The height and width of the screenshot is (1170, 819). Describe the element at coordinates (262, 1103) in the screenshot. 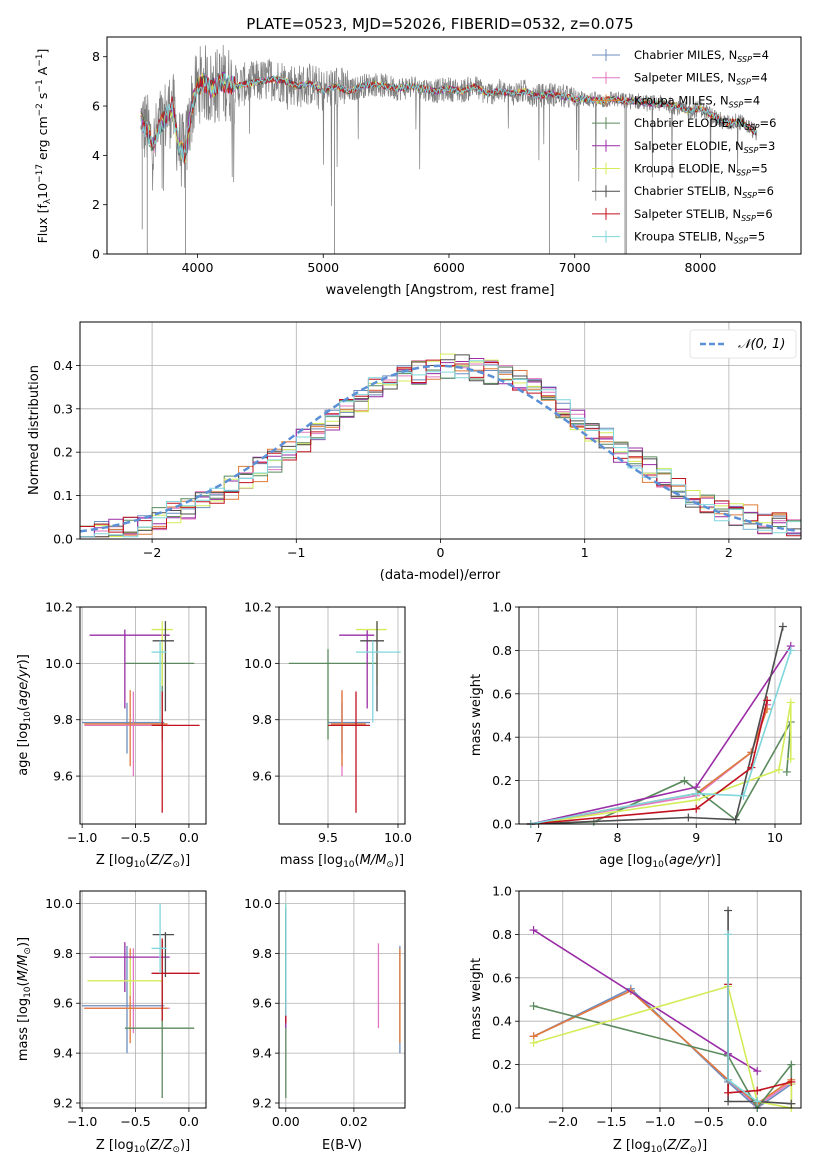

I see `mass-vs-extinction-ytick-label: 9.2` at that location.